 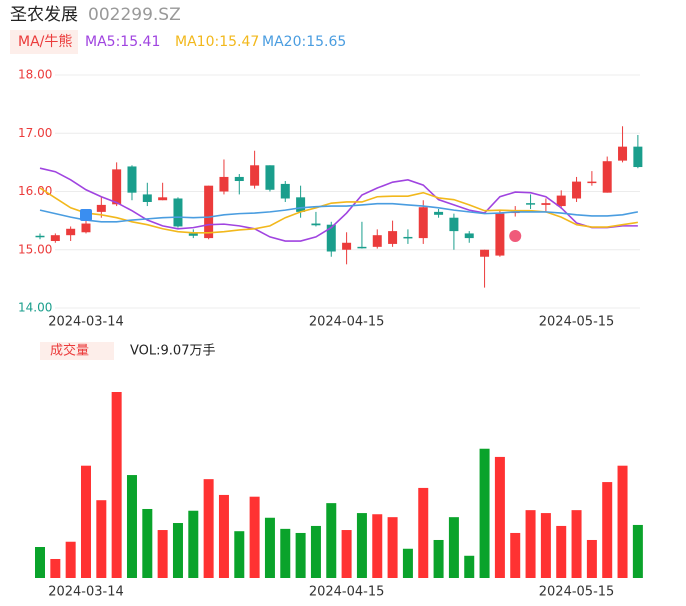 I want to click on volume-title: 成交量, so click(x=69, y=351).